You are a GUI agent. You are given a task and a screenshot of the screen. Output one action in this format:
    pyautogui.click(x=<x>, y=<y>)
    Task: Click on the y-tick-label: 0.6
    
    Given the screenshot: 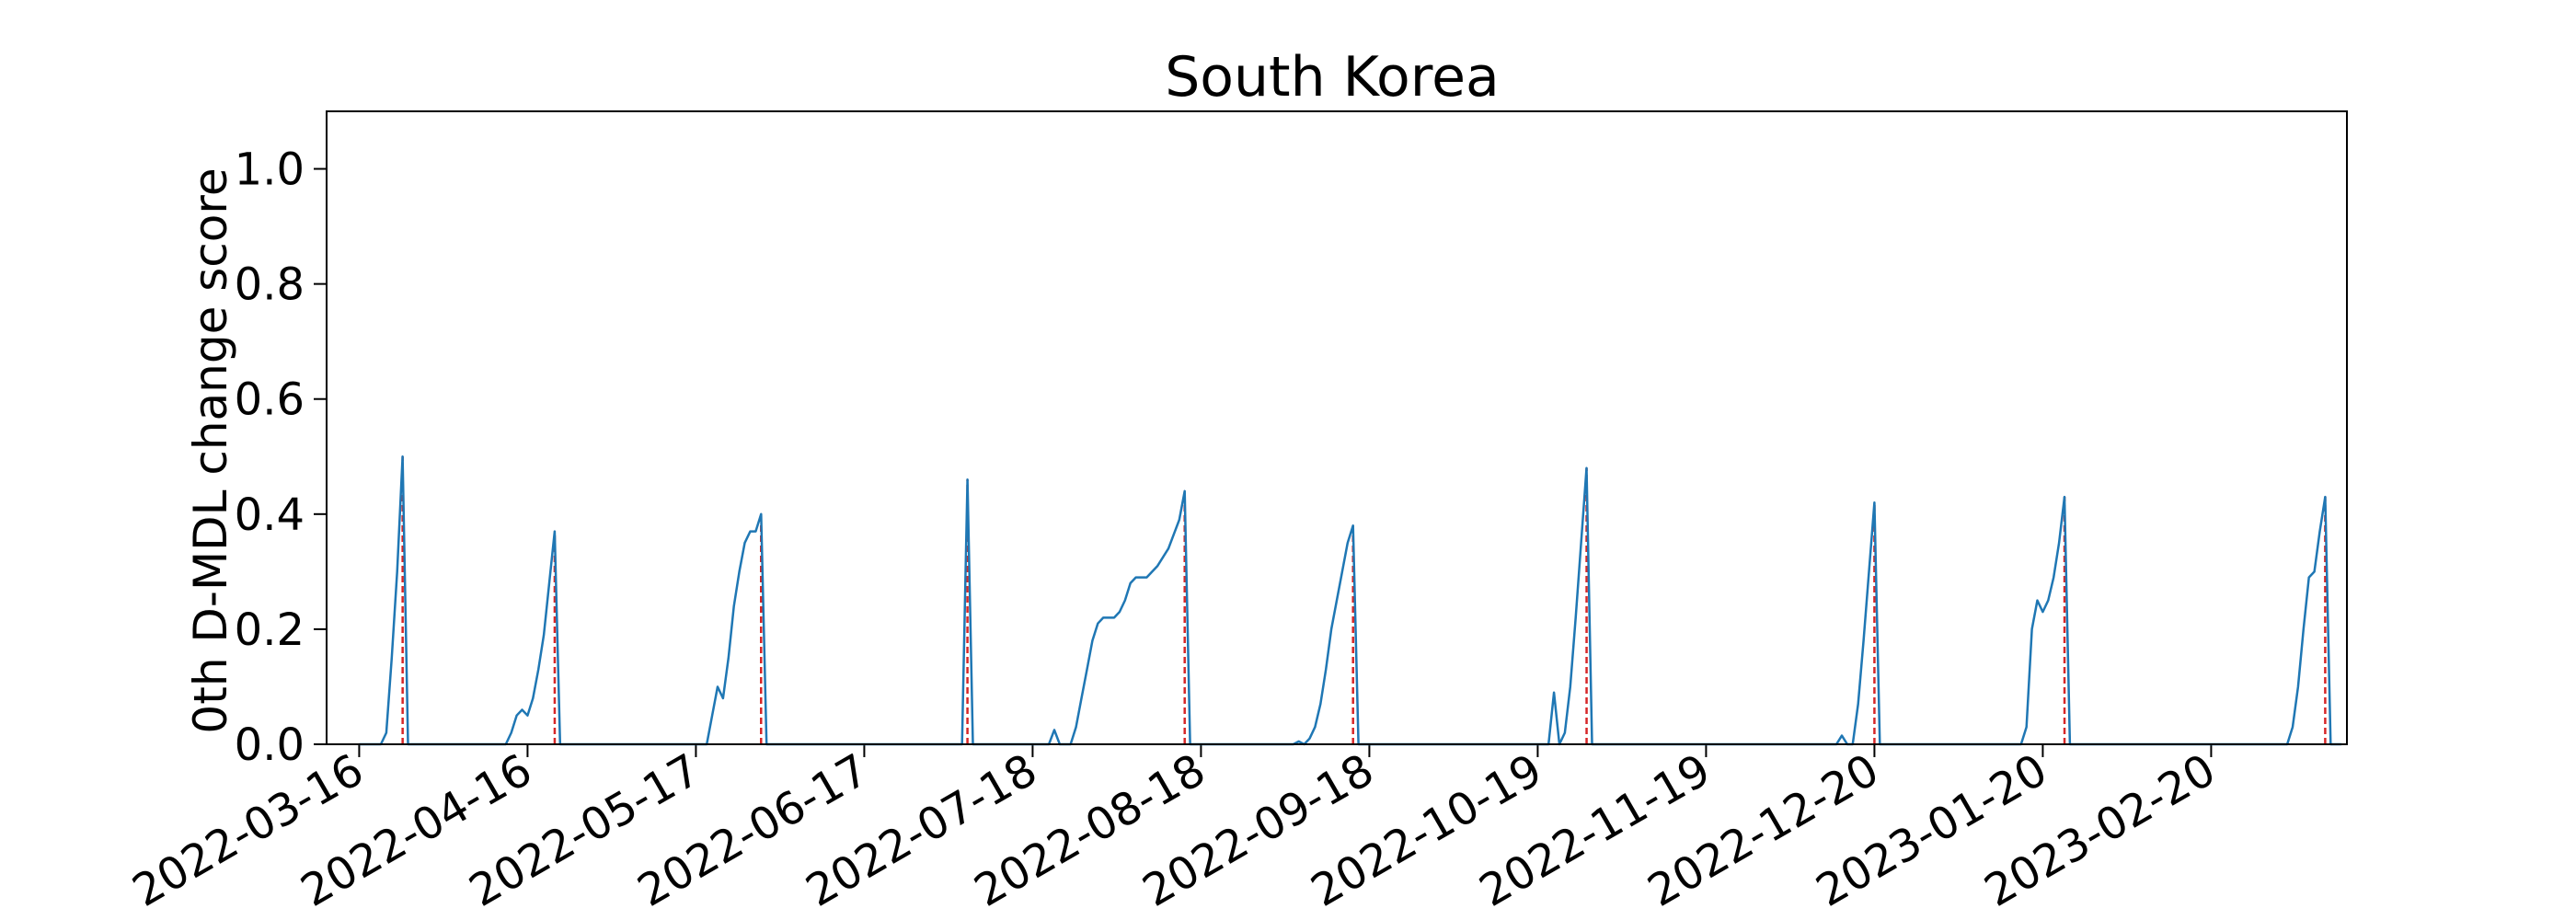 What is the action you would take?
    pyautogui.click(x=270, y=400)
    